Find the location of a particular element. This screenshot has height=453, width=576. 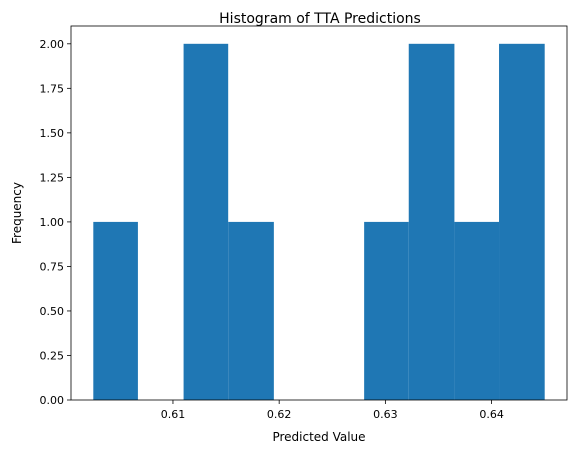

y-tick-label: 1.00 is located at coordinates (52, 222).